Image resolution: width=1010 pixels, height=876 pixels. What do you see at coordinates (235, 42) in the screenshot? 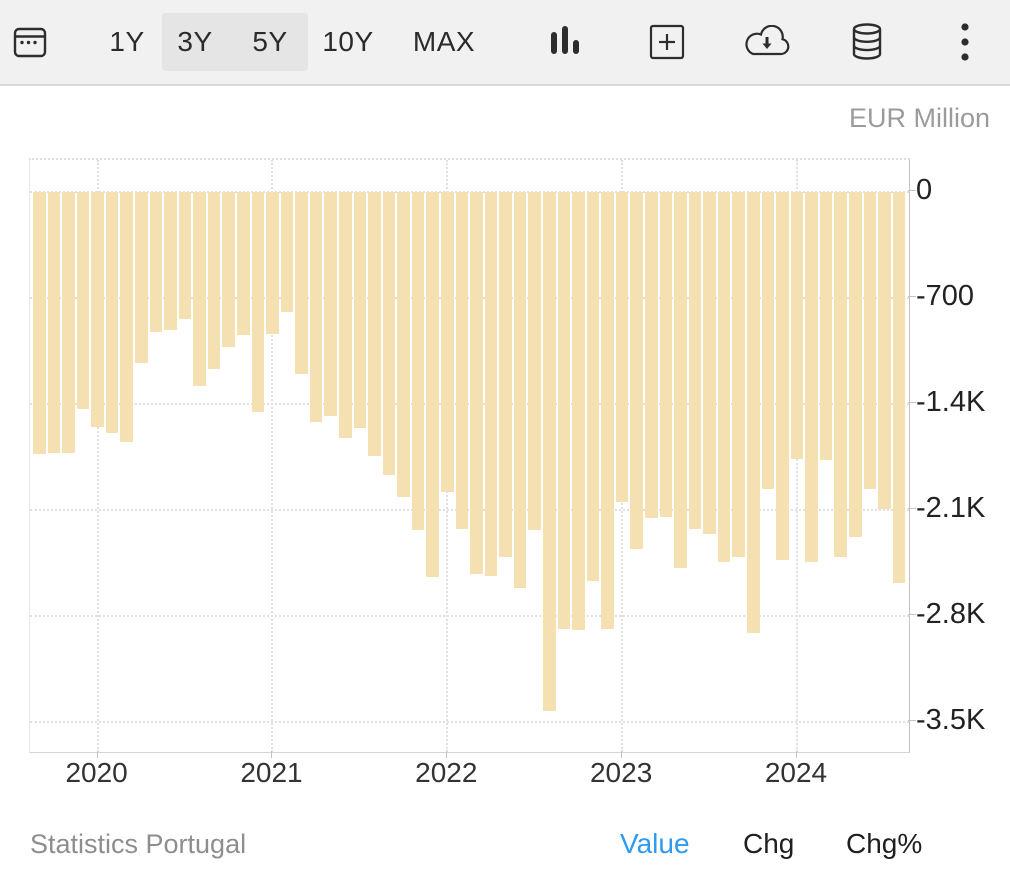
I see `selected-range-highlight` at bounding box center [235, 42].